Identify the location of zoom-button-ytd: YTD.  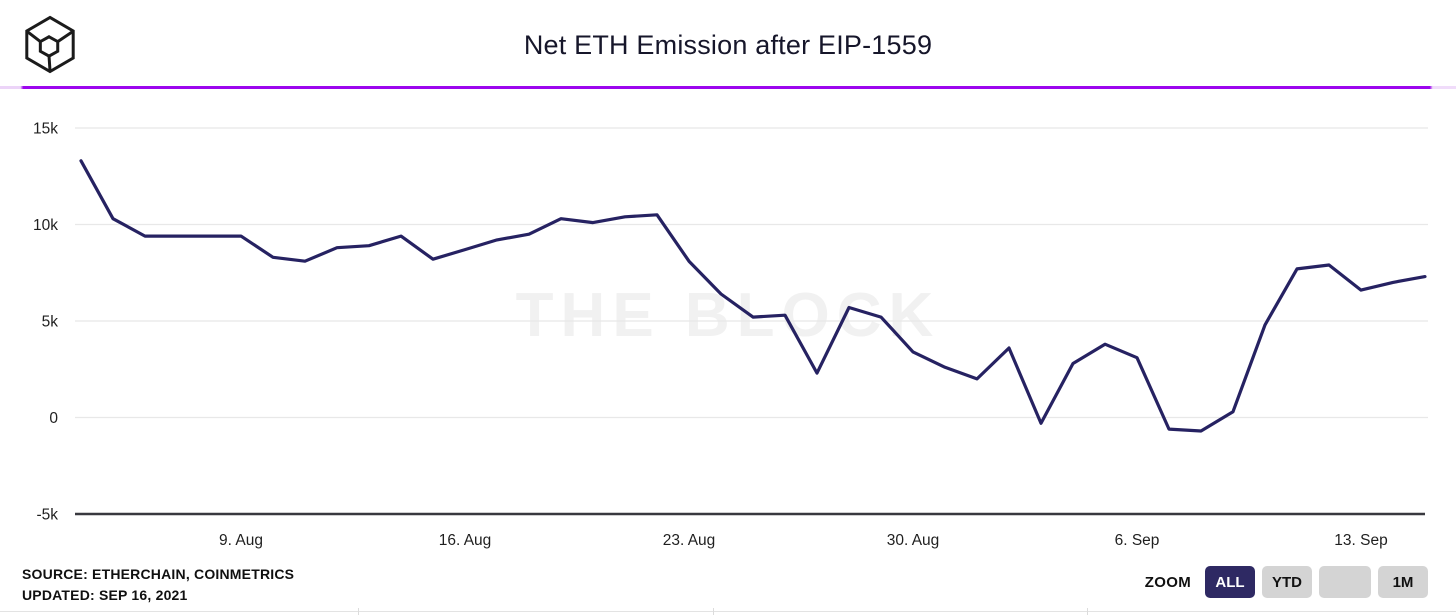
(1287, 582).